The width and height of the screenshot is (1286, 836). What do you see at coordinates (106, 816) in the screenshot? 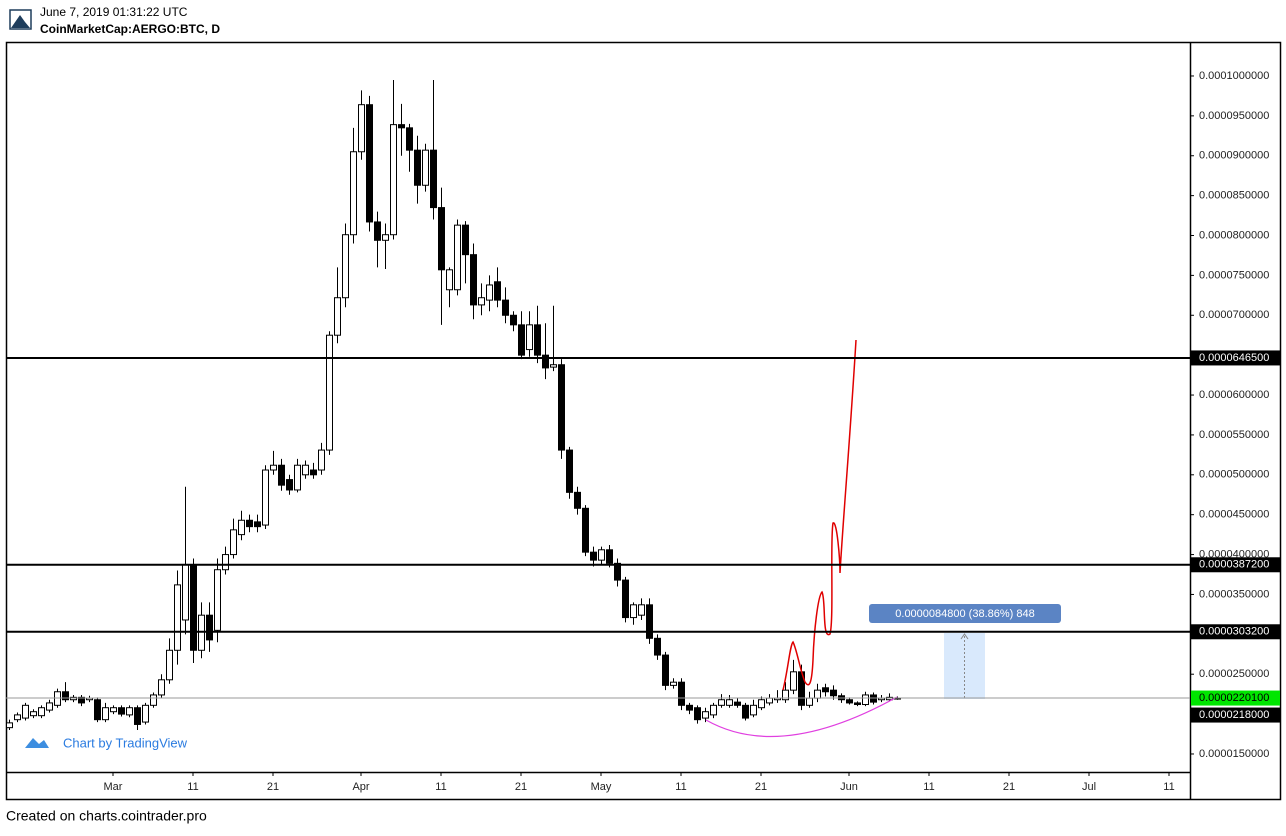
I see `footer: Created on charts.cointrader.pro` at bounding box center [106, 816].